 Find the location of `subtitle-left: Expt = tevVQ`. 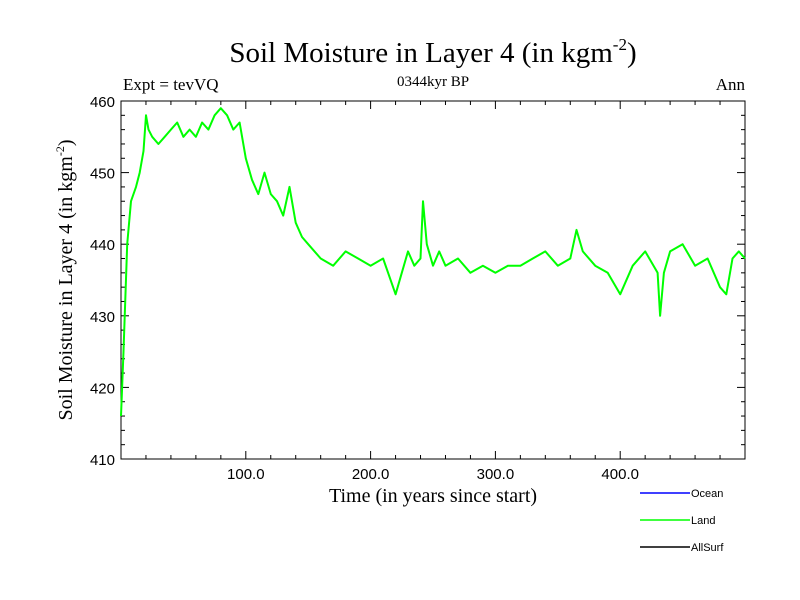

subtitle-left: Expt = tevVQ is located at coordinates (171, 84).